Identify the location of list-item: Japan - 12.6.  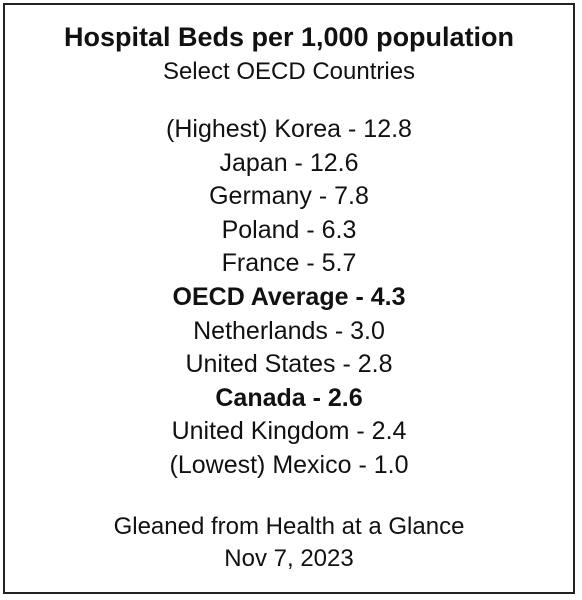
(289, 162).